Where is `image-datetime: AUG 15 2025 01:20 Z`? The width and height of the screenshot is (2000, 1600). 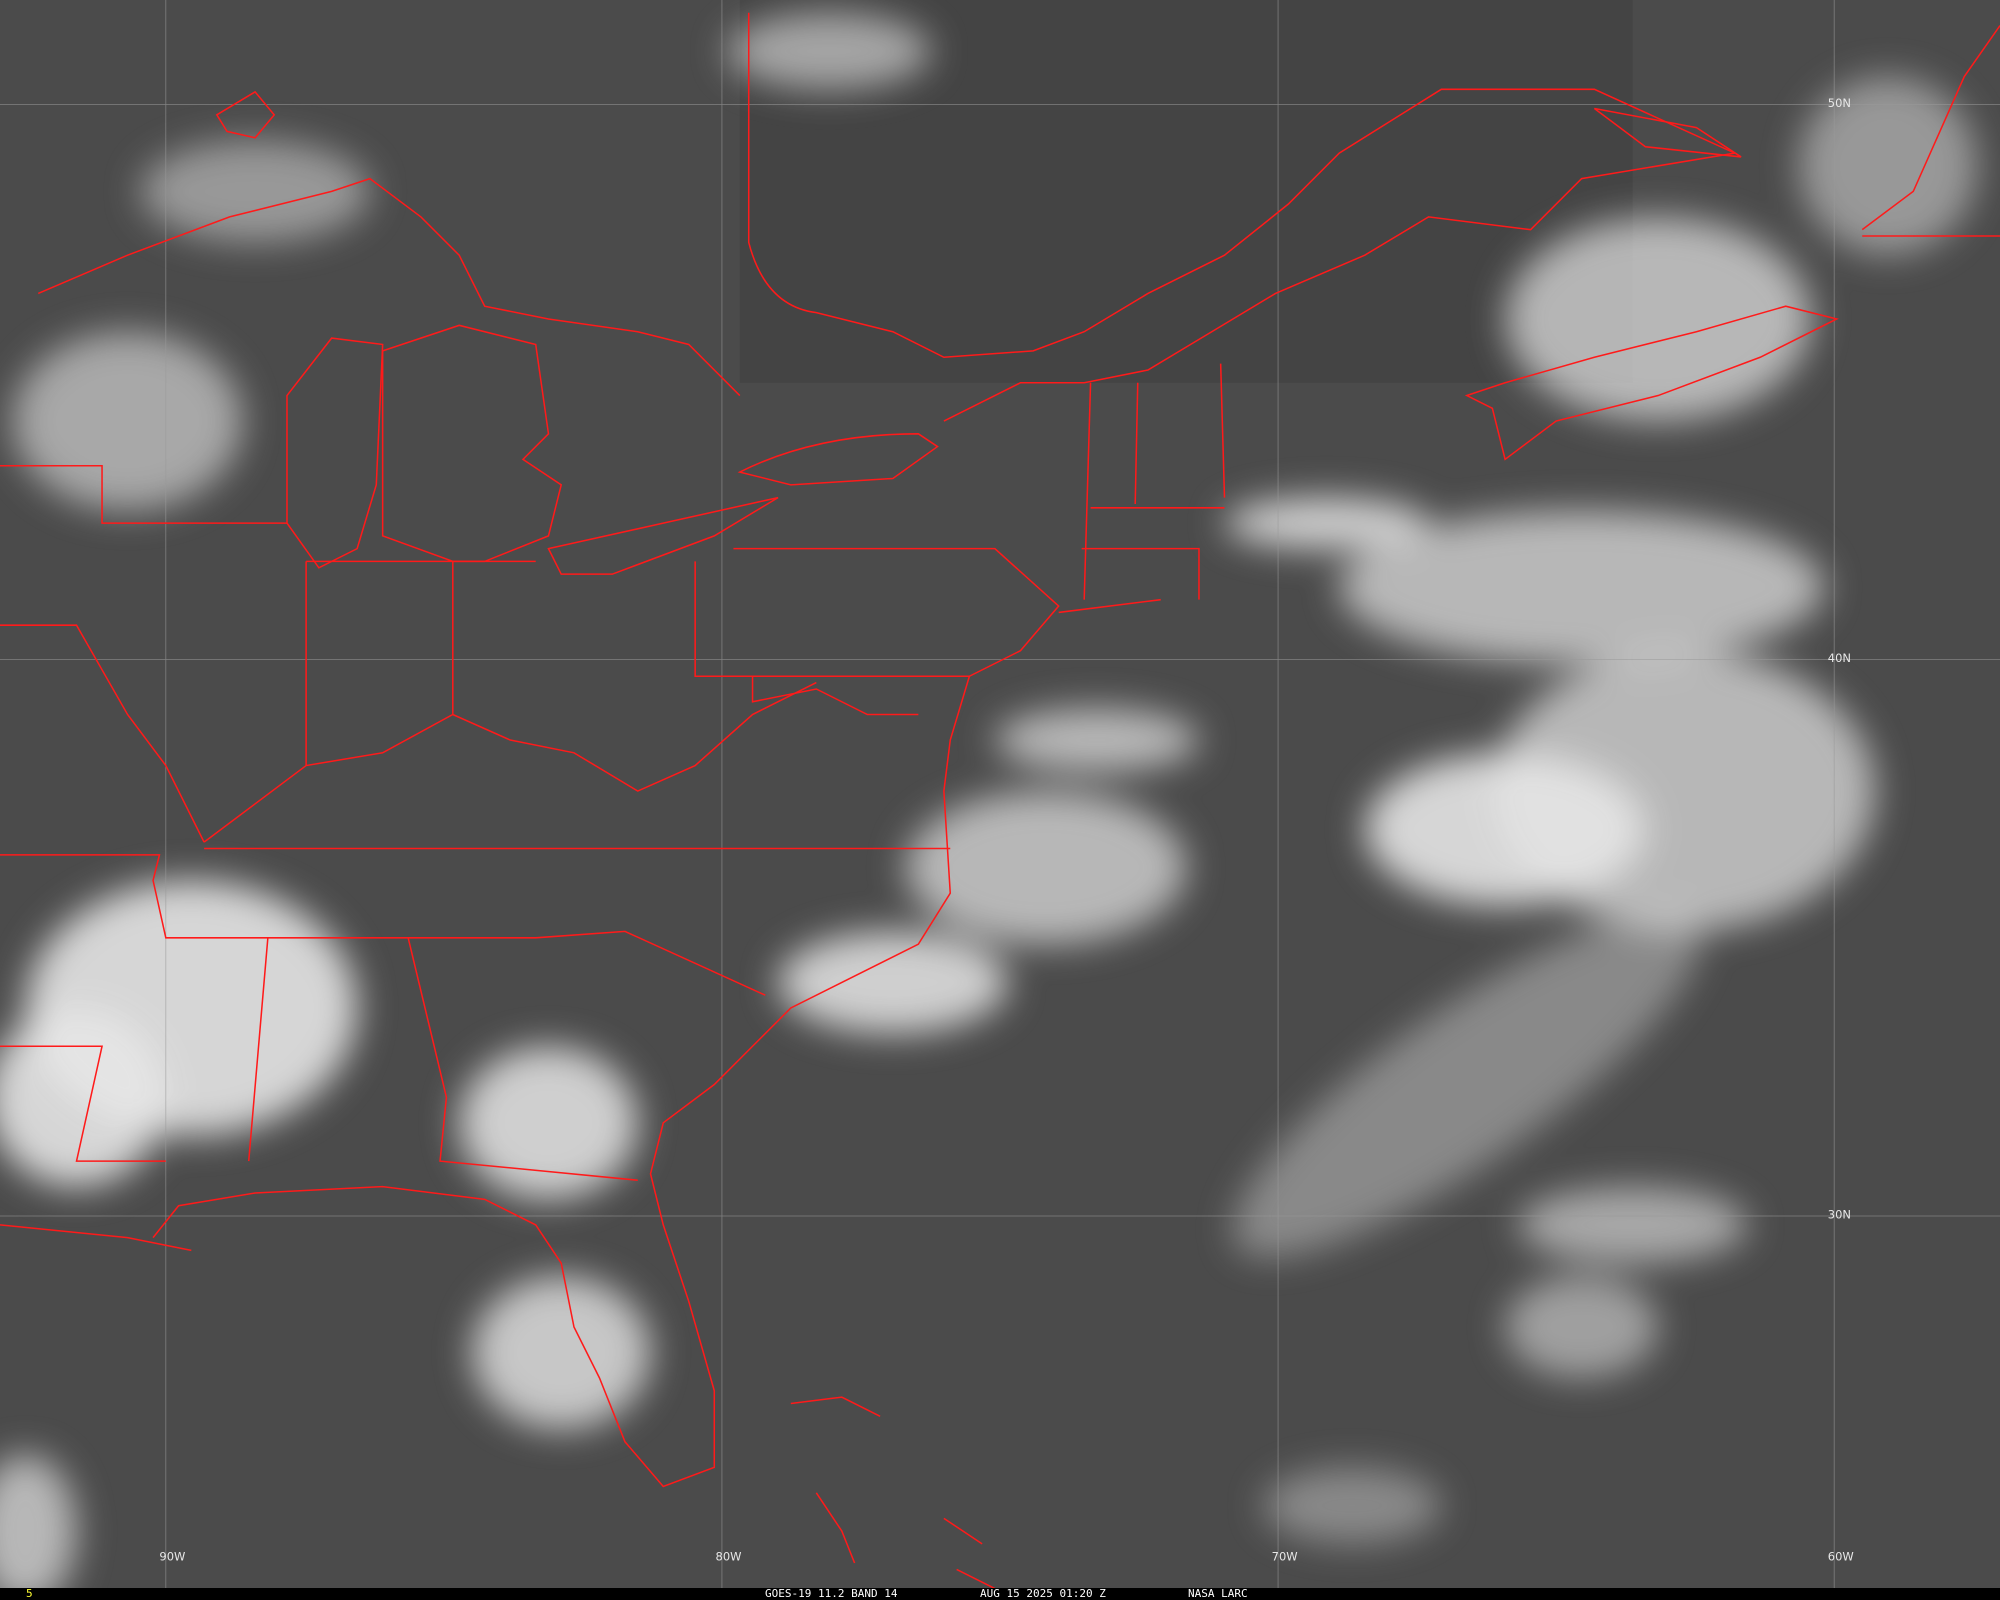
image-datetime: AUG 15 2025 01:20 Z is located at coordinates (1043, 1593).